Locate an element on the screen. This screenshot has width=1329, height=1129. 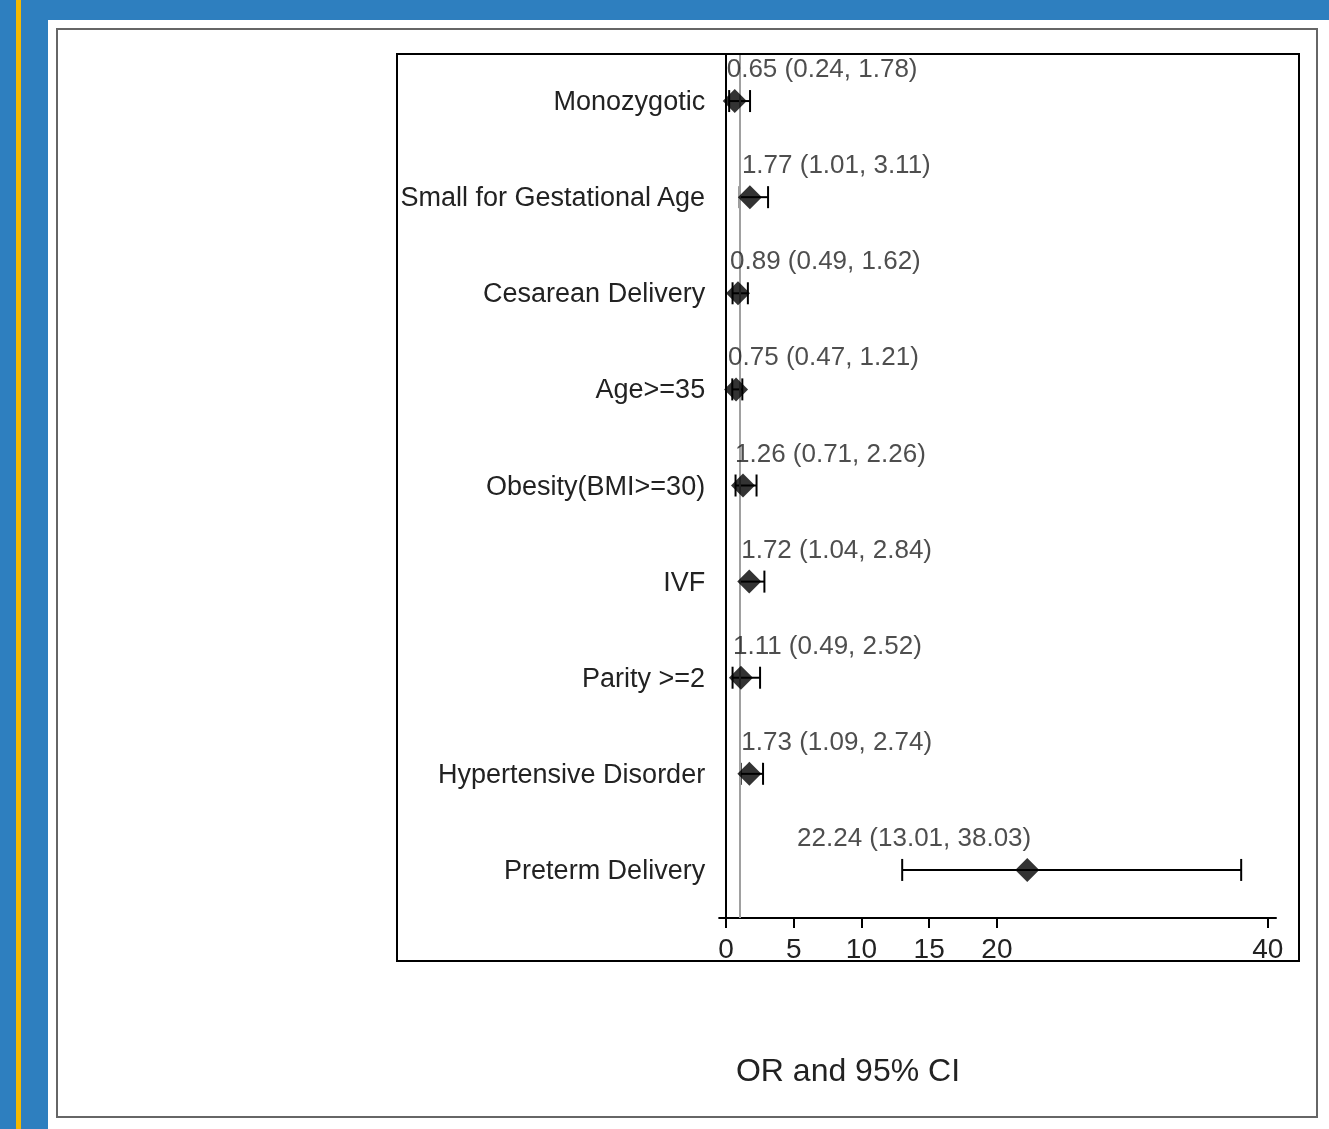
data-label: 1.26 (0.71, 2.26) is located at coordinates (830, 452).